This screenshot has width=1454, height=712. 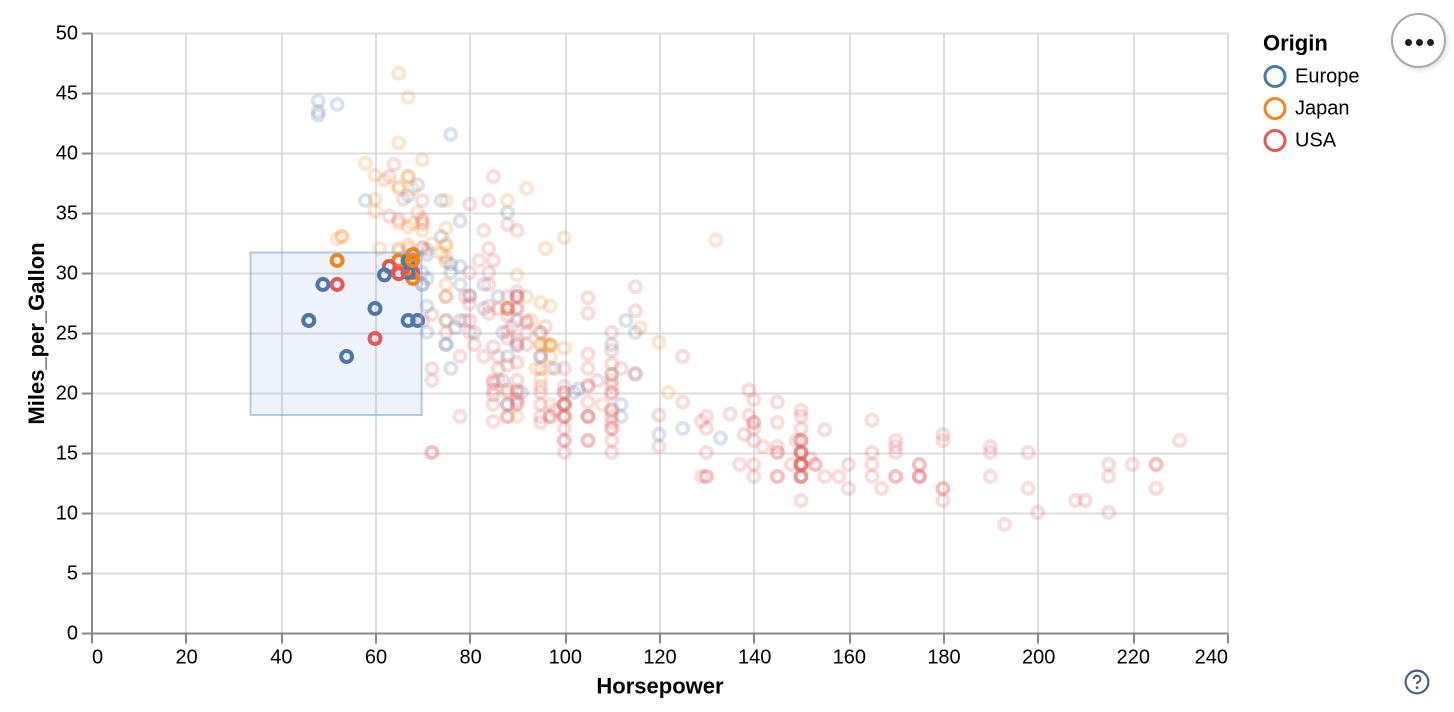 I want to click on svg-text: 50, so click(x=67, y=34).